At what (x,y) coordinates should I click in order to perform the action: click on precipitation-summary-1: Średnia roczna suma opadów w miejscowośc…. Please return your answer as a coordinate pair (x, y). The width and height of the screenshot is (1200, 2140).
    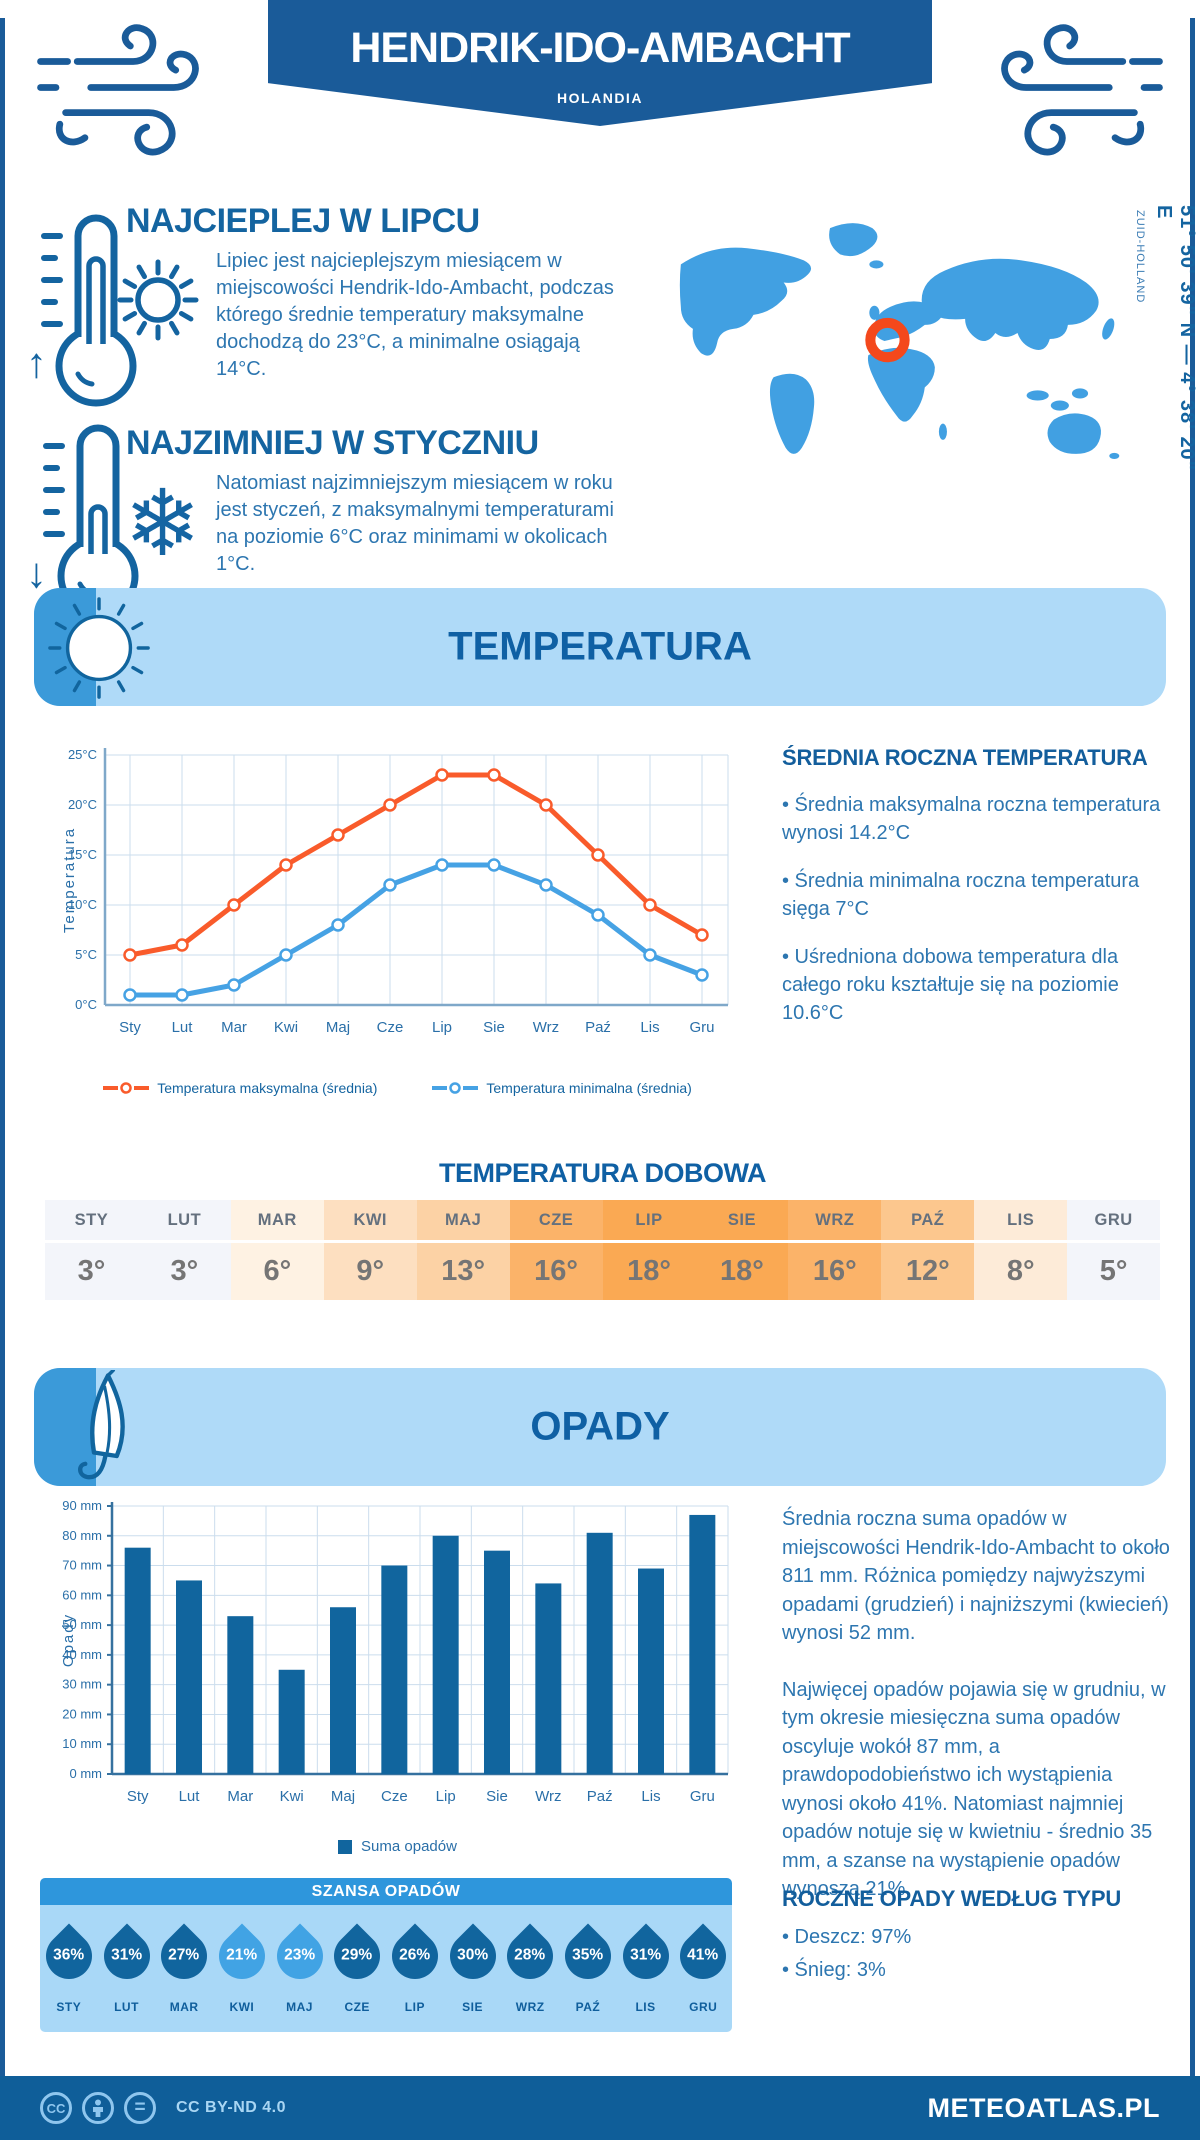
    Looking at the image, I should click on (976, 1576).